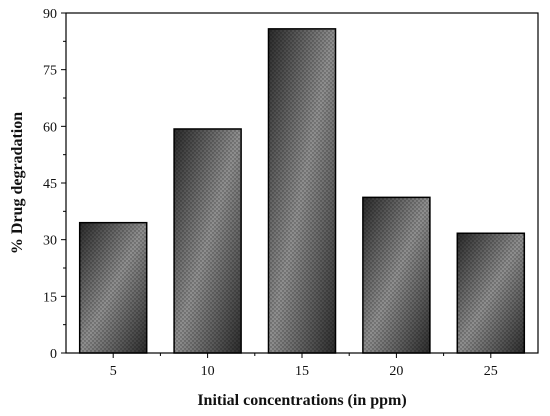  Describe the element at coordinates (50, 241) in the screenshot. I see `y-tick-label: 30` at that location.